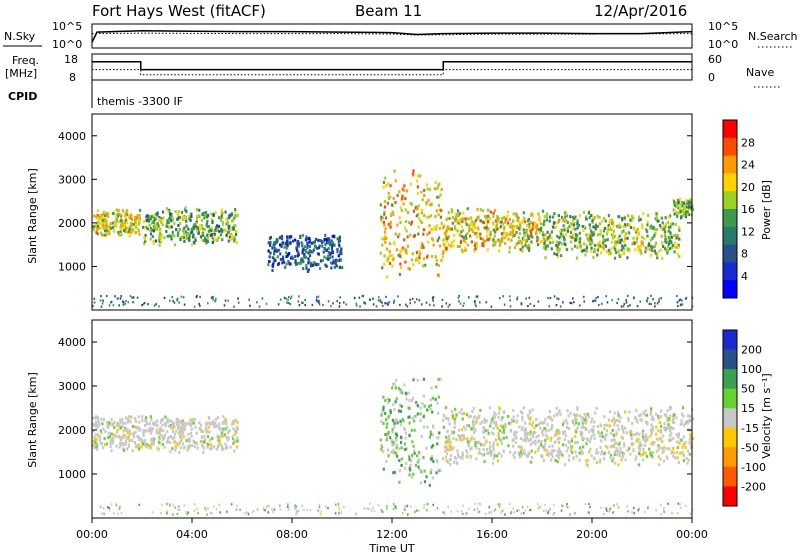  What do you see at coordinates (690, 203) in the screenshot?
I see `power-cell-1929` at bounding box center [690, 203].